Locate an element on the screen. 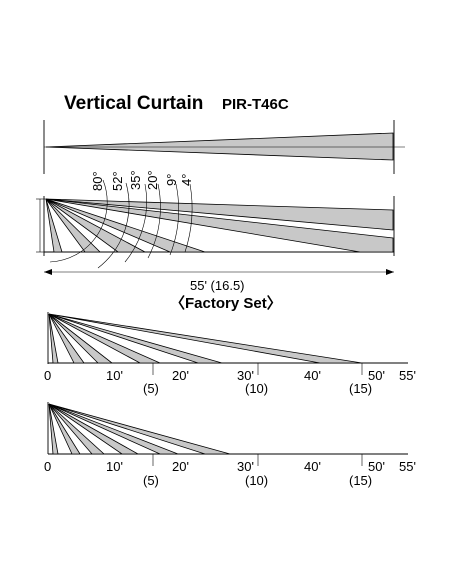 The width and height of the screenshot is (452, 584). short-beam-20deg is located at coordinates (94, 429).